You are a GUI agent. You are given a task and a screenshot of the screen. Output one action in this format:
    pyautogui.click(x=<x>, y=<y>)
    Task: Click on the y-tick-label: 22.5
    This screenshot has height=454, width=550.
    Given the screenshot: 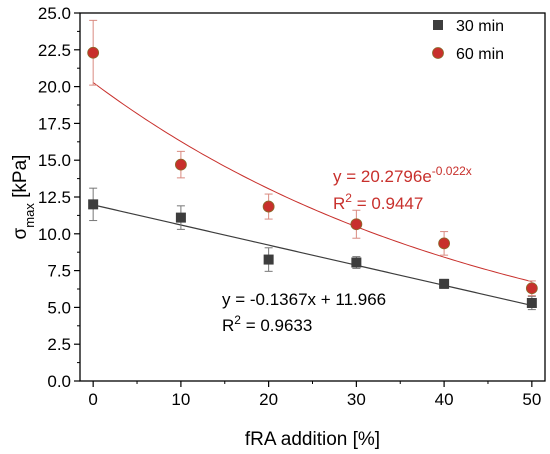 What is the action you would take?
    pyautogui.click(x=54, y=50)
    